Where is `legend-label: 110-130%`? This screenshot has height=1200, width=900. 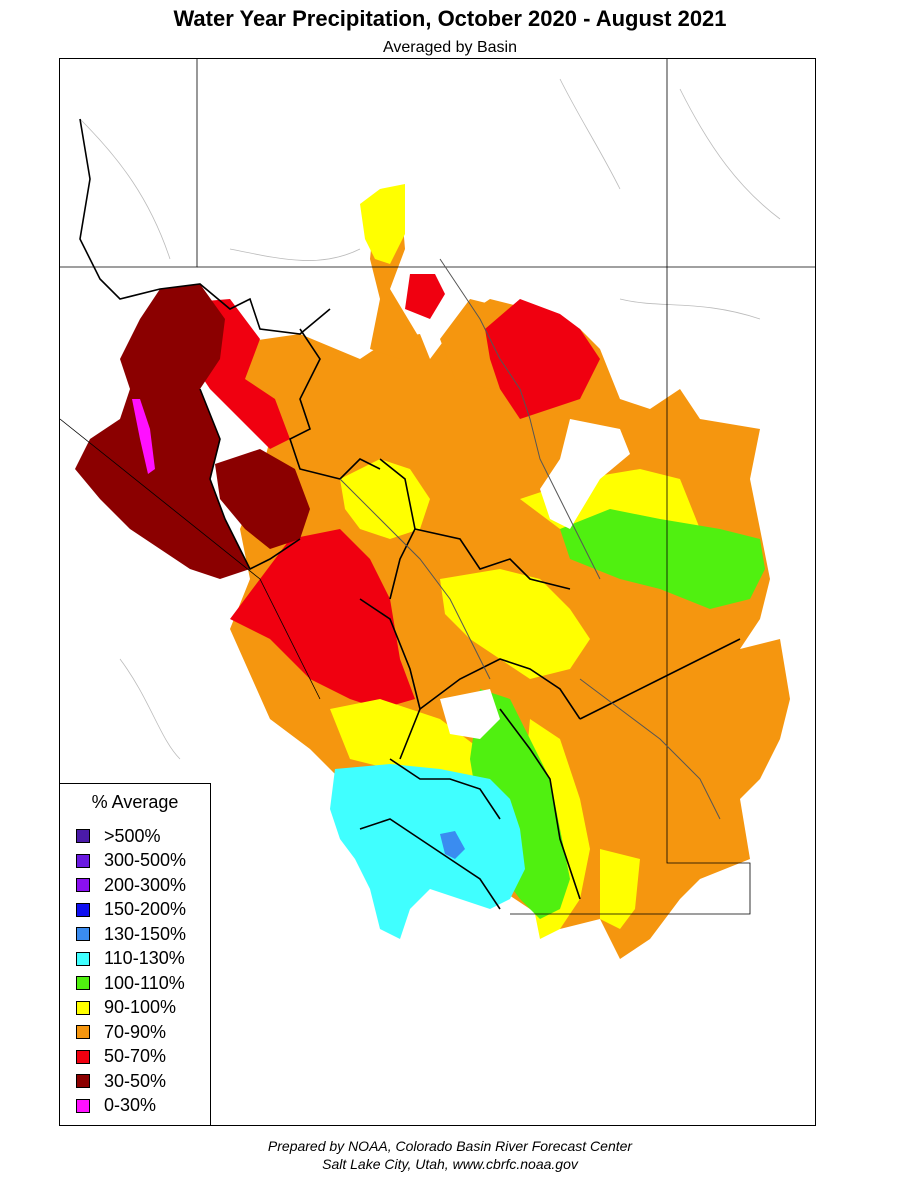
legend-label: 110-130% is located at coordinates (144, 958).